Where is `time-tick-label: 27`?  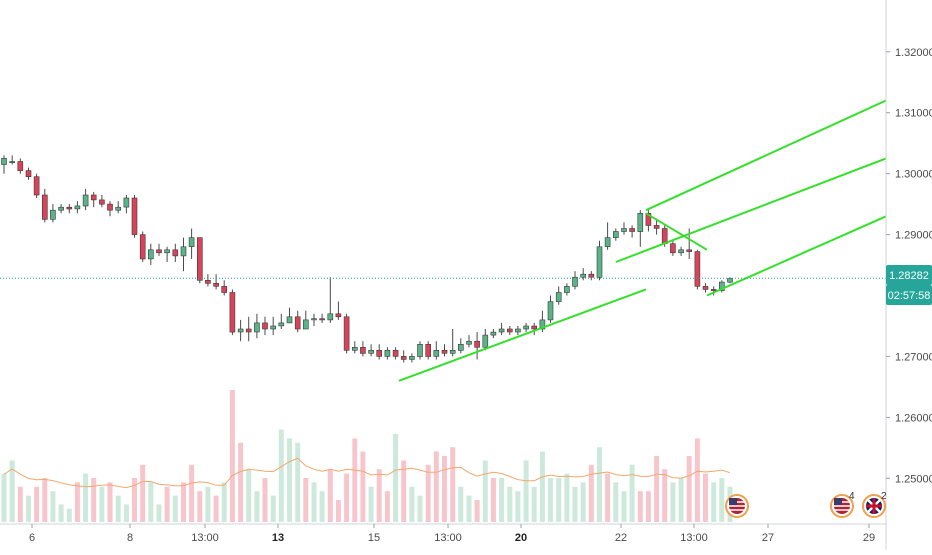 time-tick-label: 27 is located at coordinates (768, 538).